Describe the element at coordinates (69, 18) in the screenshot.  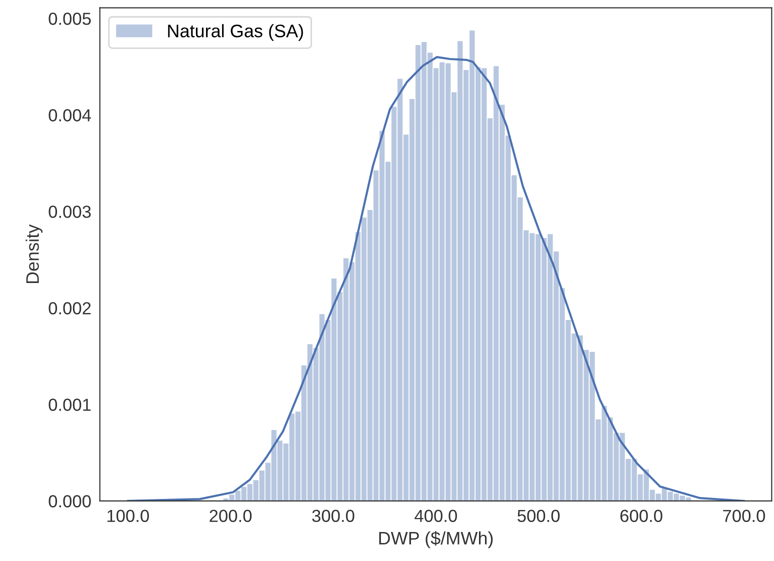
I see `y-tick-label: 0.005` at that location.